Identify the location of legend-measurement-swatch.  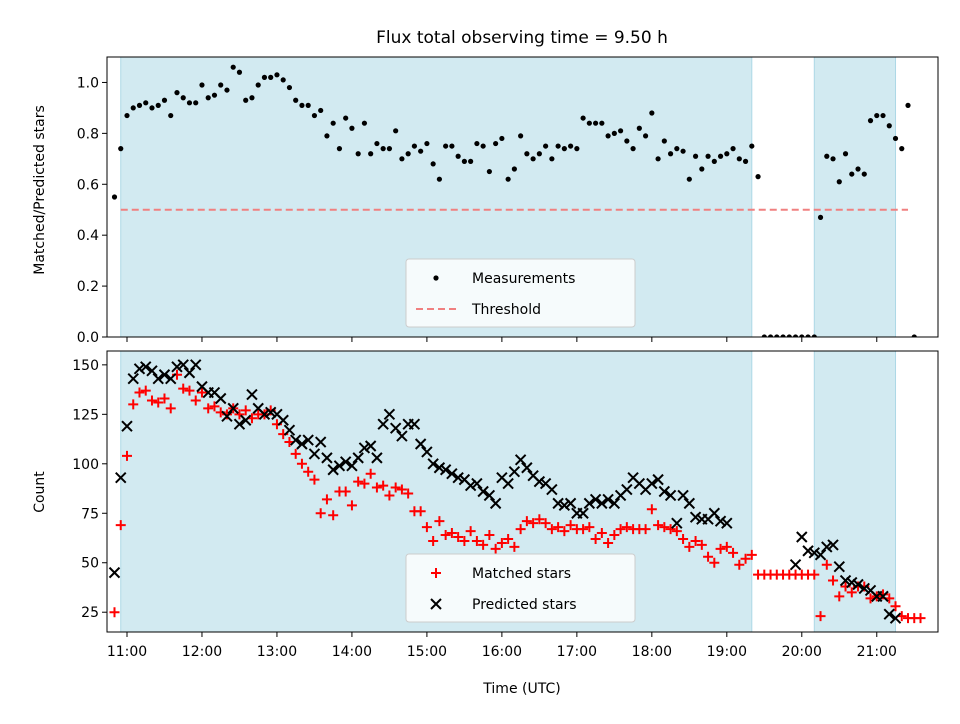
(436, 278).